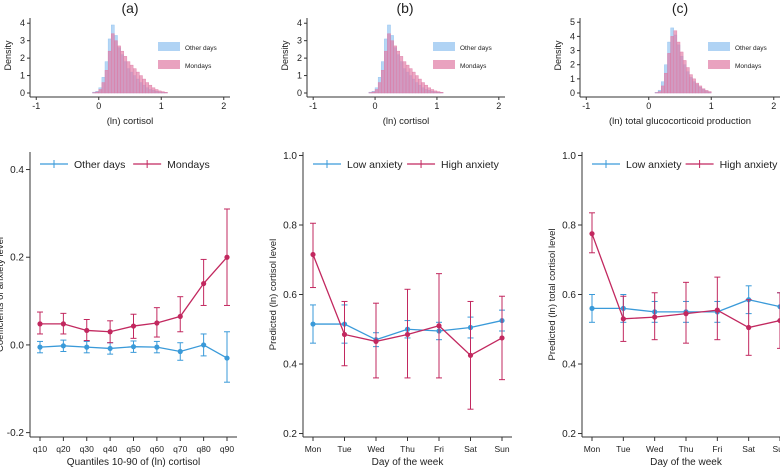  I want to click on x-tick-label: q40, so click(110, 449).